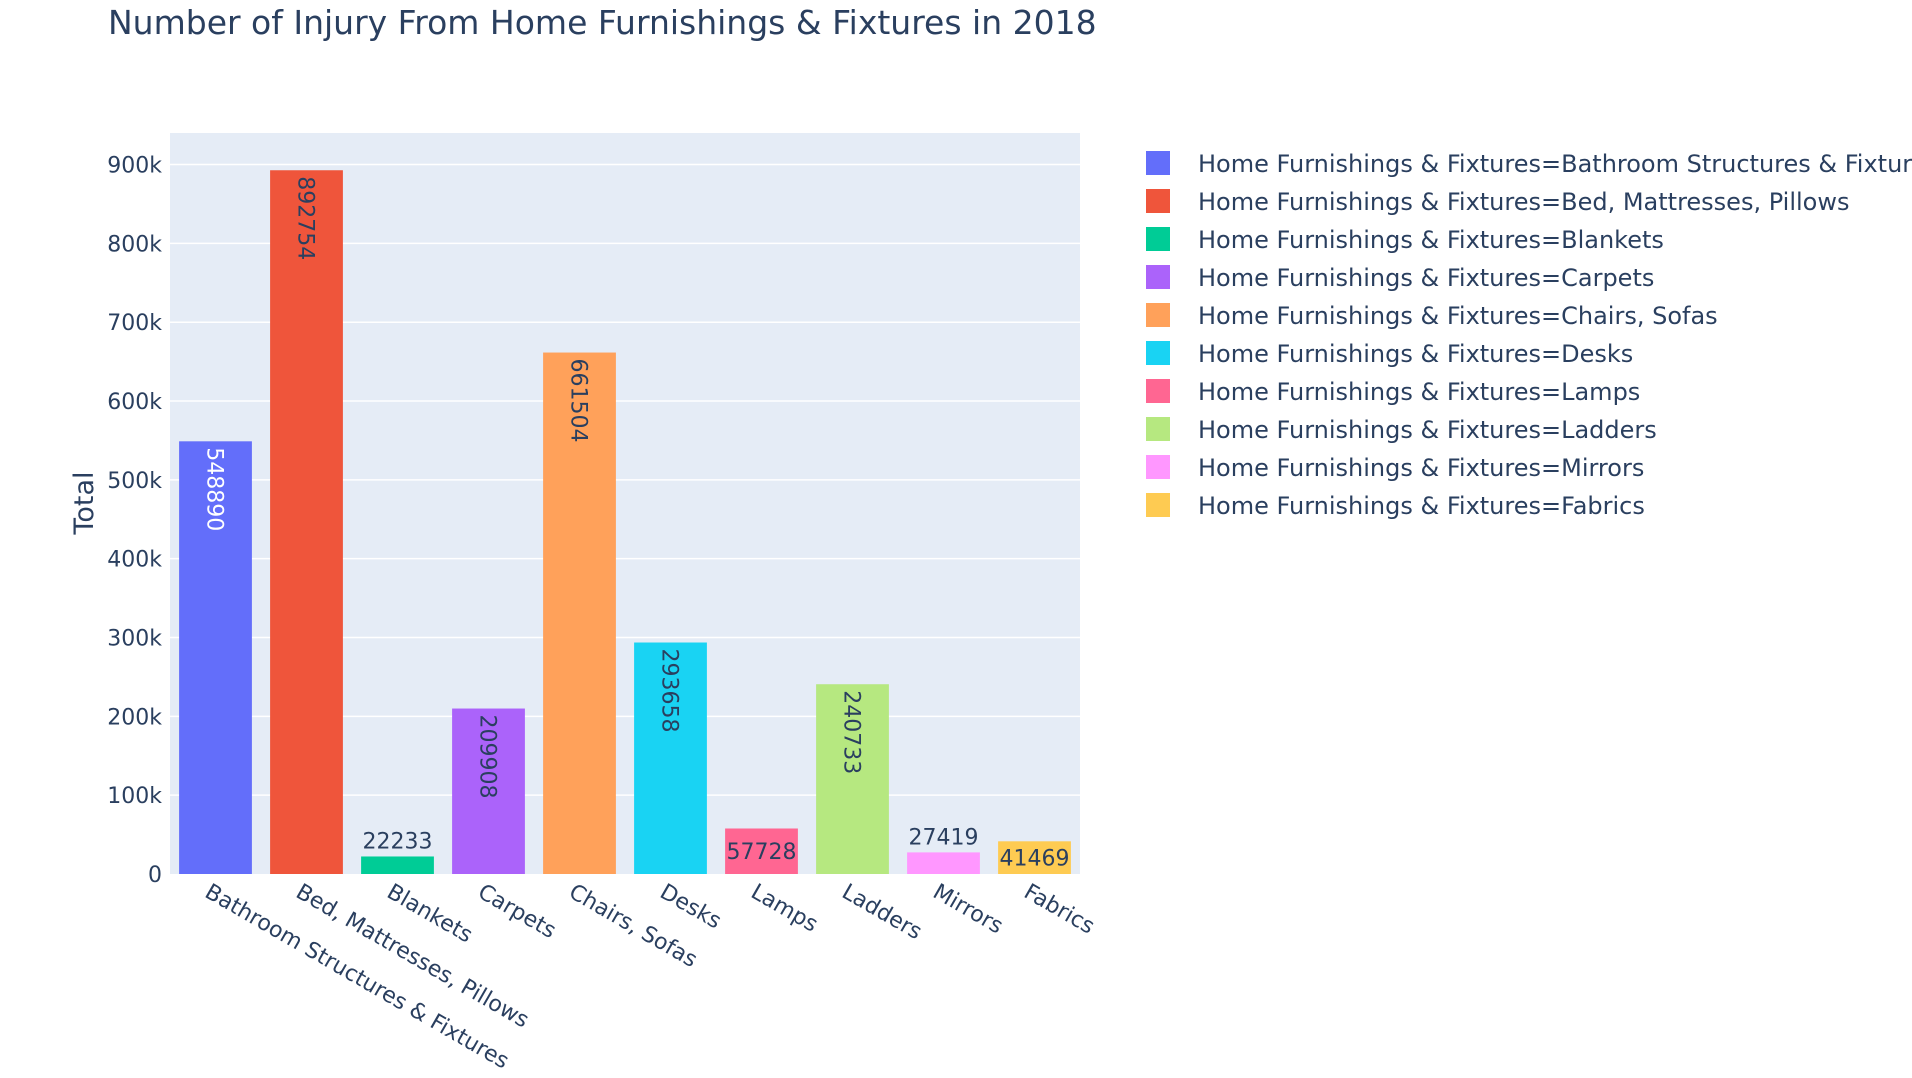 The width and height of the screenshot is (1912, 1078). Describe the element at coordinates (691, 907) in the screenshot. I see `x-tick-label: Desks` at that location.